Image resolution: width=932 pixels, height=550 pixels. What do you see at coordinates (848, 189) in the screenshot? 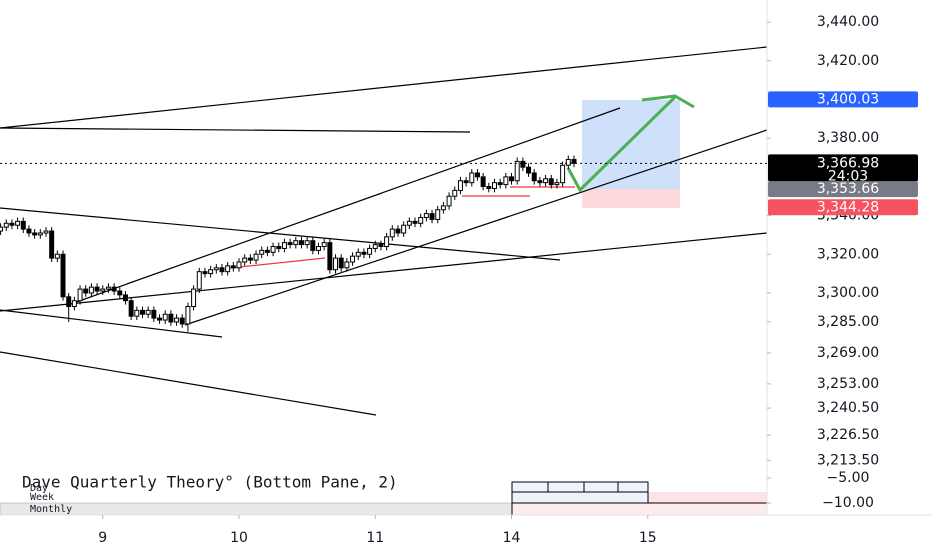
I see `price-badge-label: 3,353.66` at bounding box center [848, 189].